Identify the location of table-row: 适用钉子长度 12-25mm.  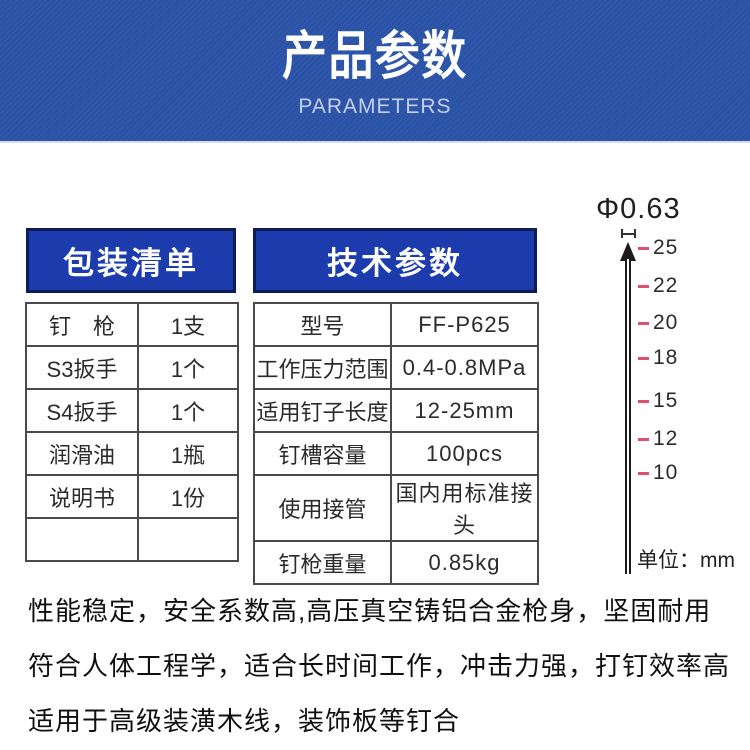
(396, 410).